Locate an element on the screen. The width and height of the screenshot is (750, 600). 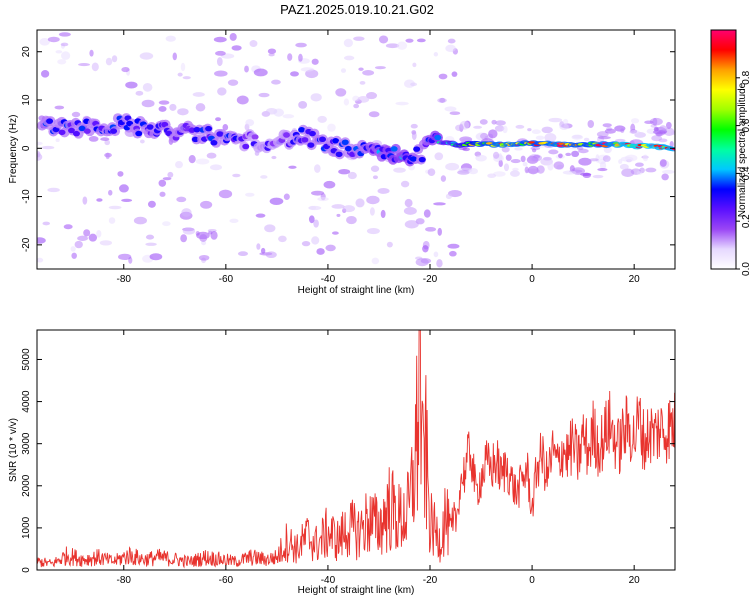
colorbar-label: Normalized spectral amplitude is located at coordinates (742, 149).